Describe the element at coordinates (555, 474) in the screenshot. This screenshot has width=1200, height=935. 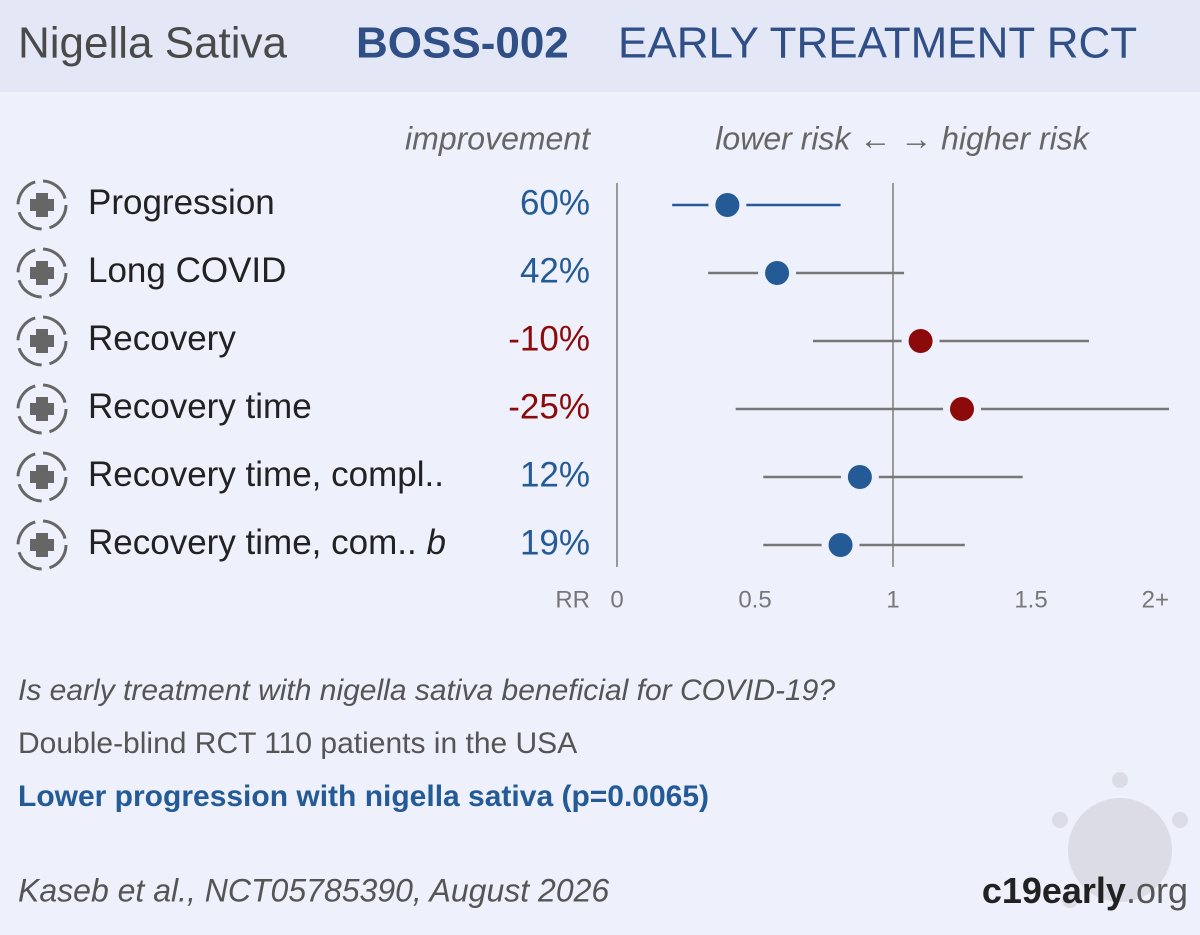
I see `improvement-label: 12%` at that location.